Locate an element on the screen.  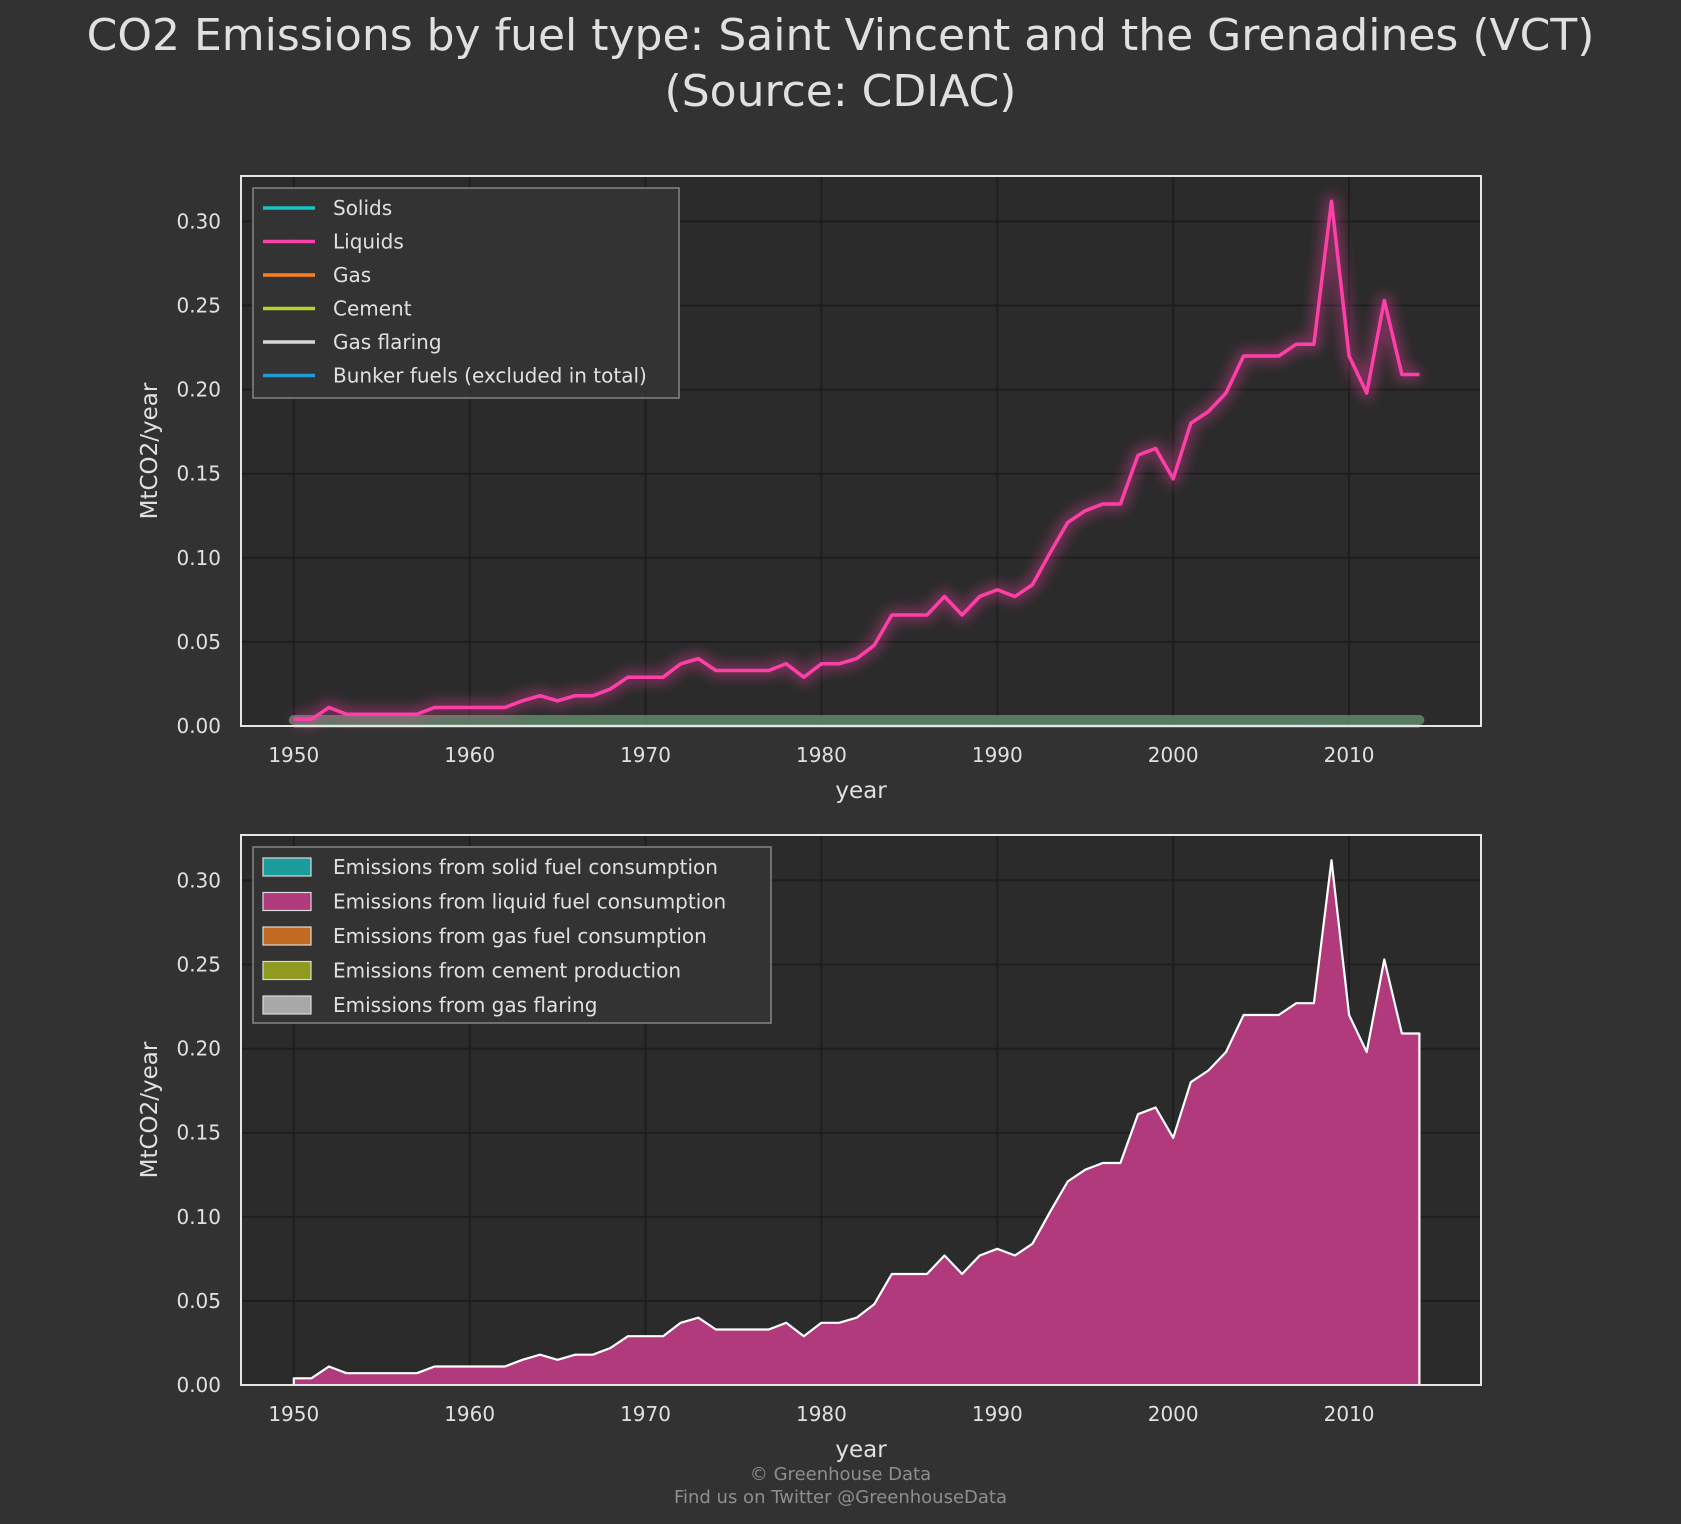
footer-twitter: Find us on Twitter @GreenhouseData is located at coordinates (840, 1497).